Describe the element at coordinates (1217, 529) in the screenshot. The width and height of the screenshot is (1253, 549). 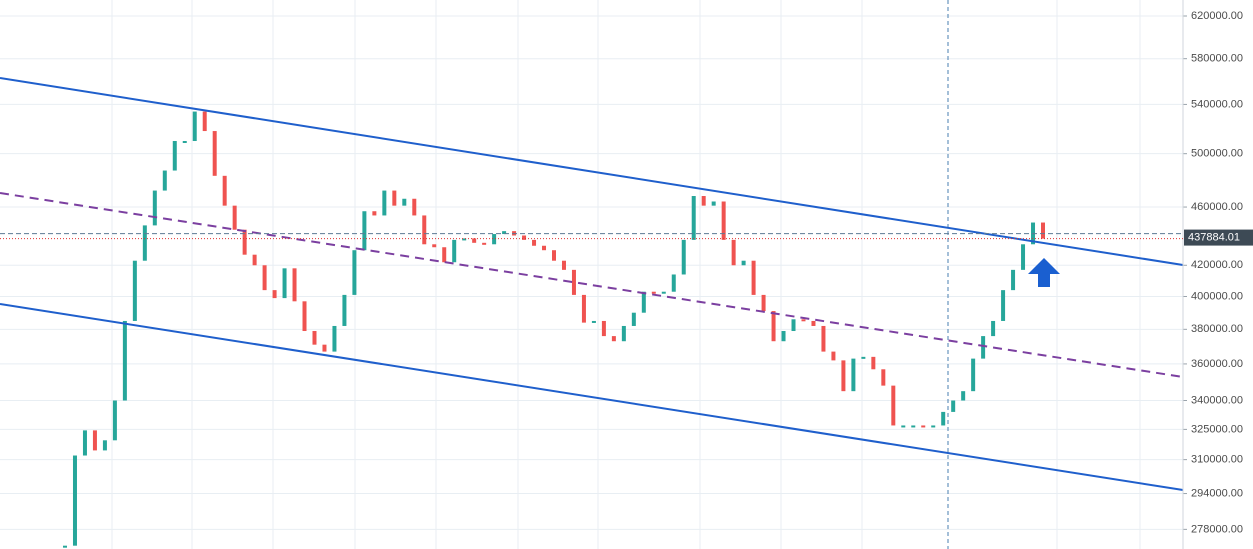
I see `y-tick-label: 278000.00` at that location.